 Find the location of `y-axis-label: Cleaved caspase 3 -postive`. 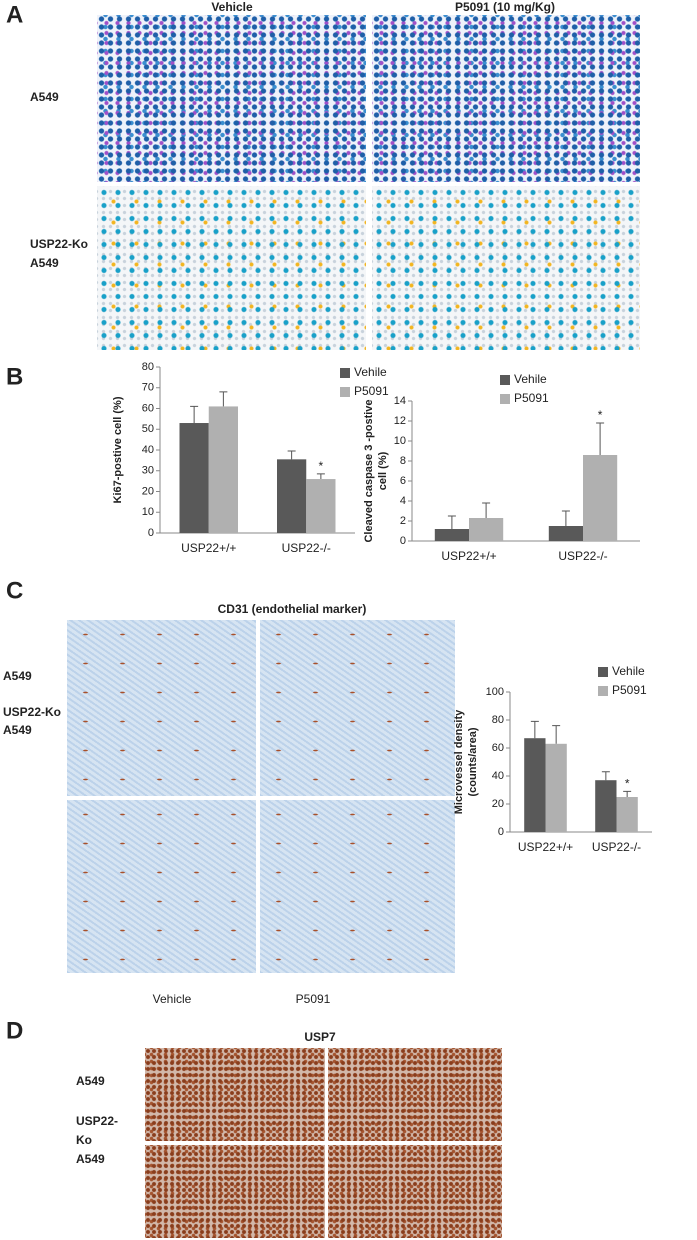

y-axis-label: Cleaved caspase 3 -postive is located at coordinates (369, 470).